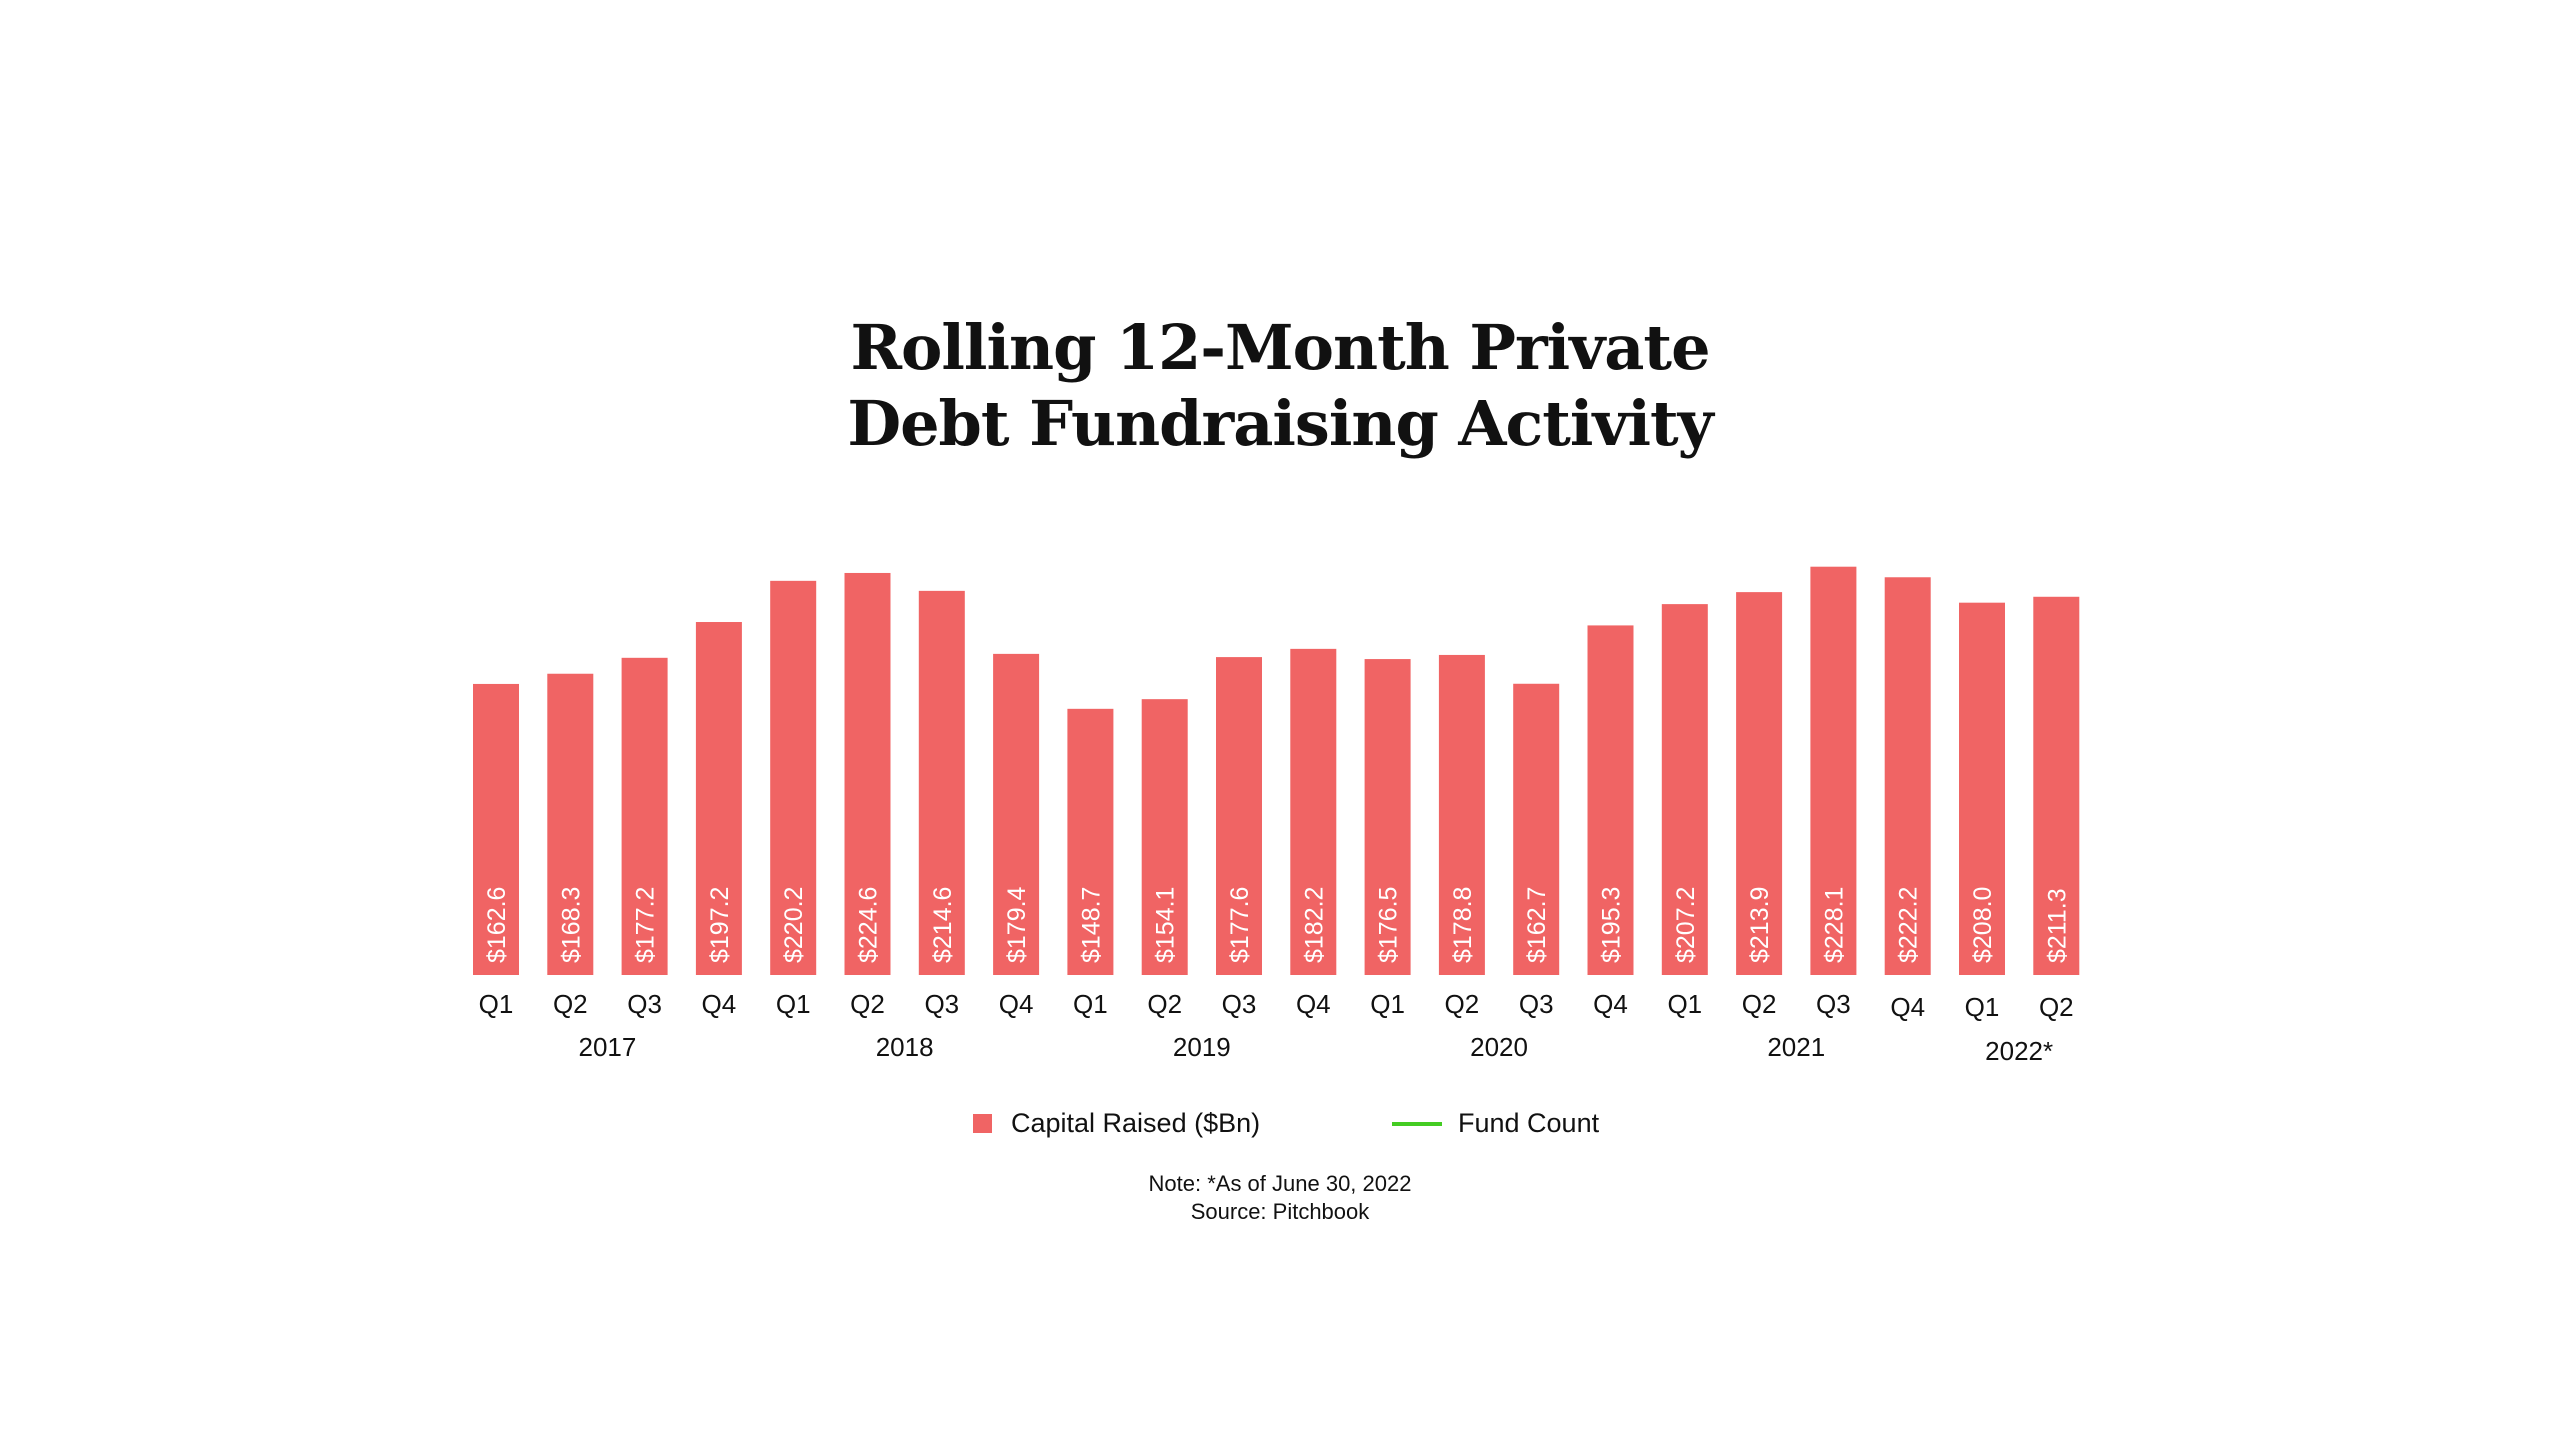  I want to click on bar-data-label: $207.2, so click(1686, 925).